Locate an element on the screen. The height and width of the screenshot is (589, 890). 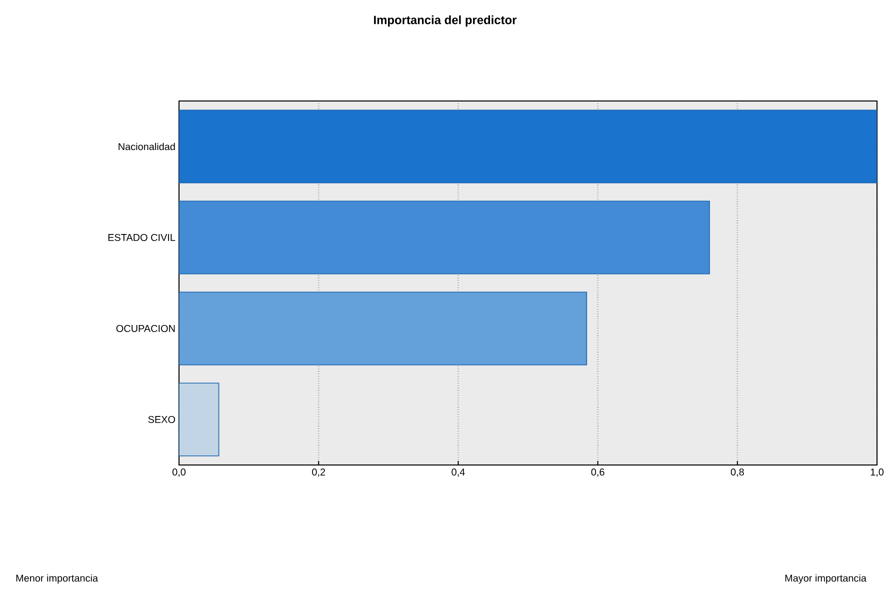
x-tick-label: 0,0 is located at coordinates (179, 472).